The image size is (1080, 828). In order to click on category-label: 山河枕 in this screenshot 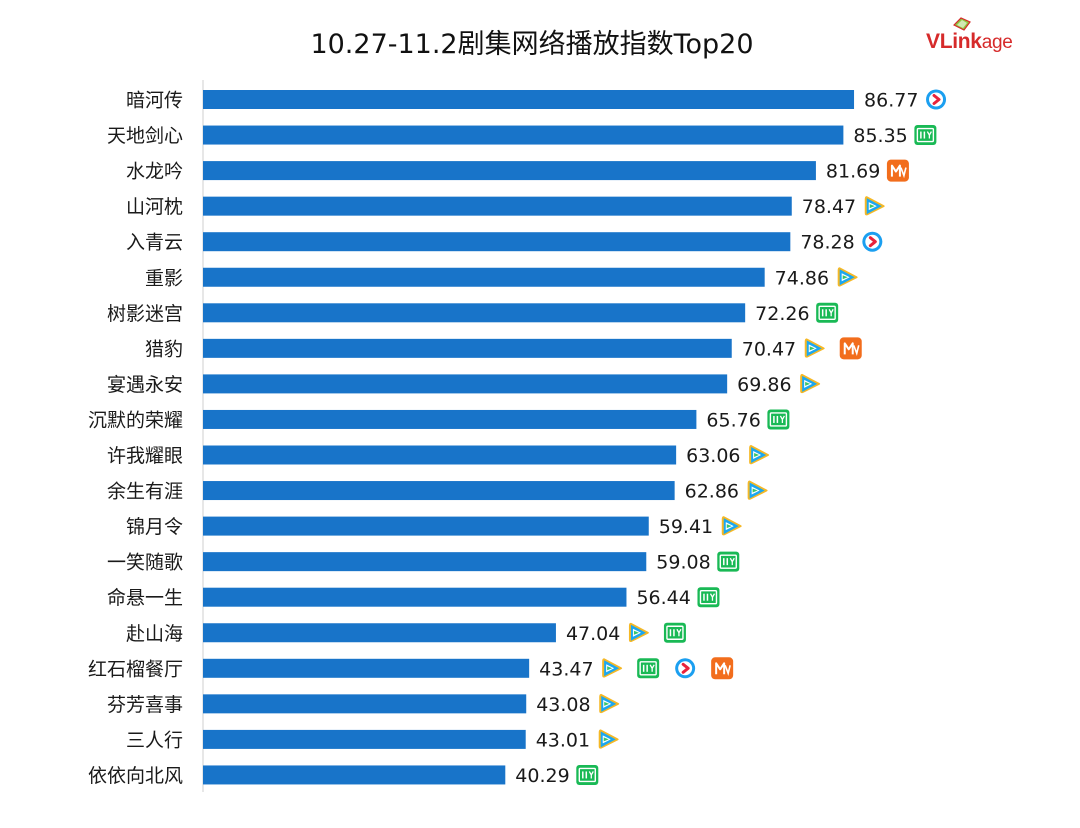, I will do `click(154, 207)`.